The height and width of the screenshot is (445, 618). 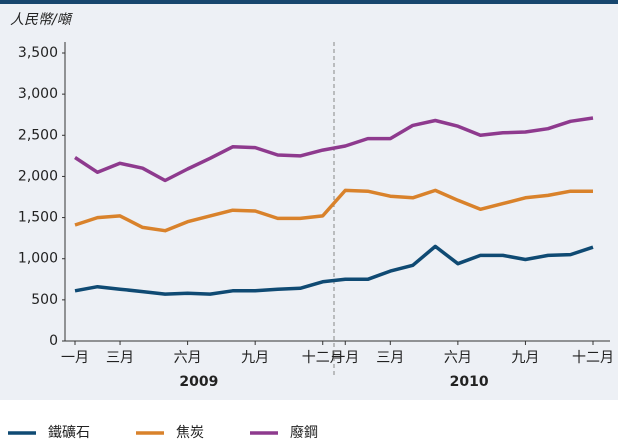 What do you see at coordinates (38, 135) in the screenshot?
I see `y-tick-label: 2,500` at bounding box center [38, 135].